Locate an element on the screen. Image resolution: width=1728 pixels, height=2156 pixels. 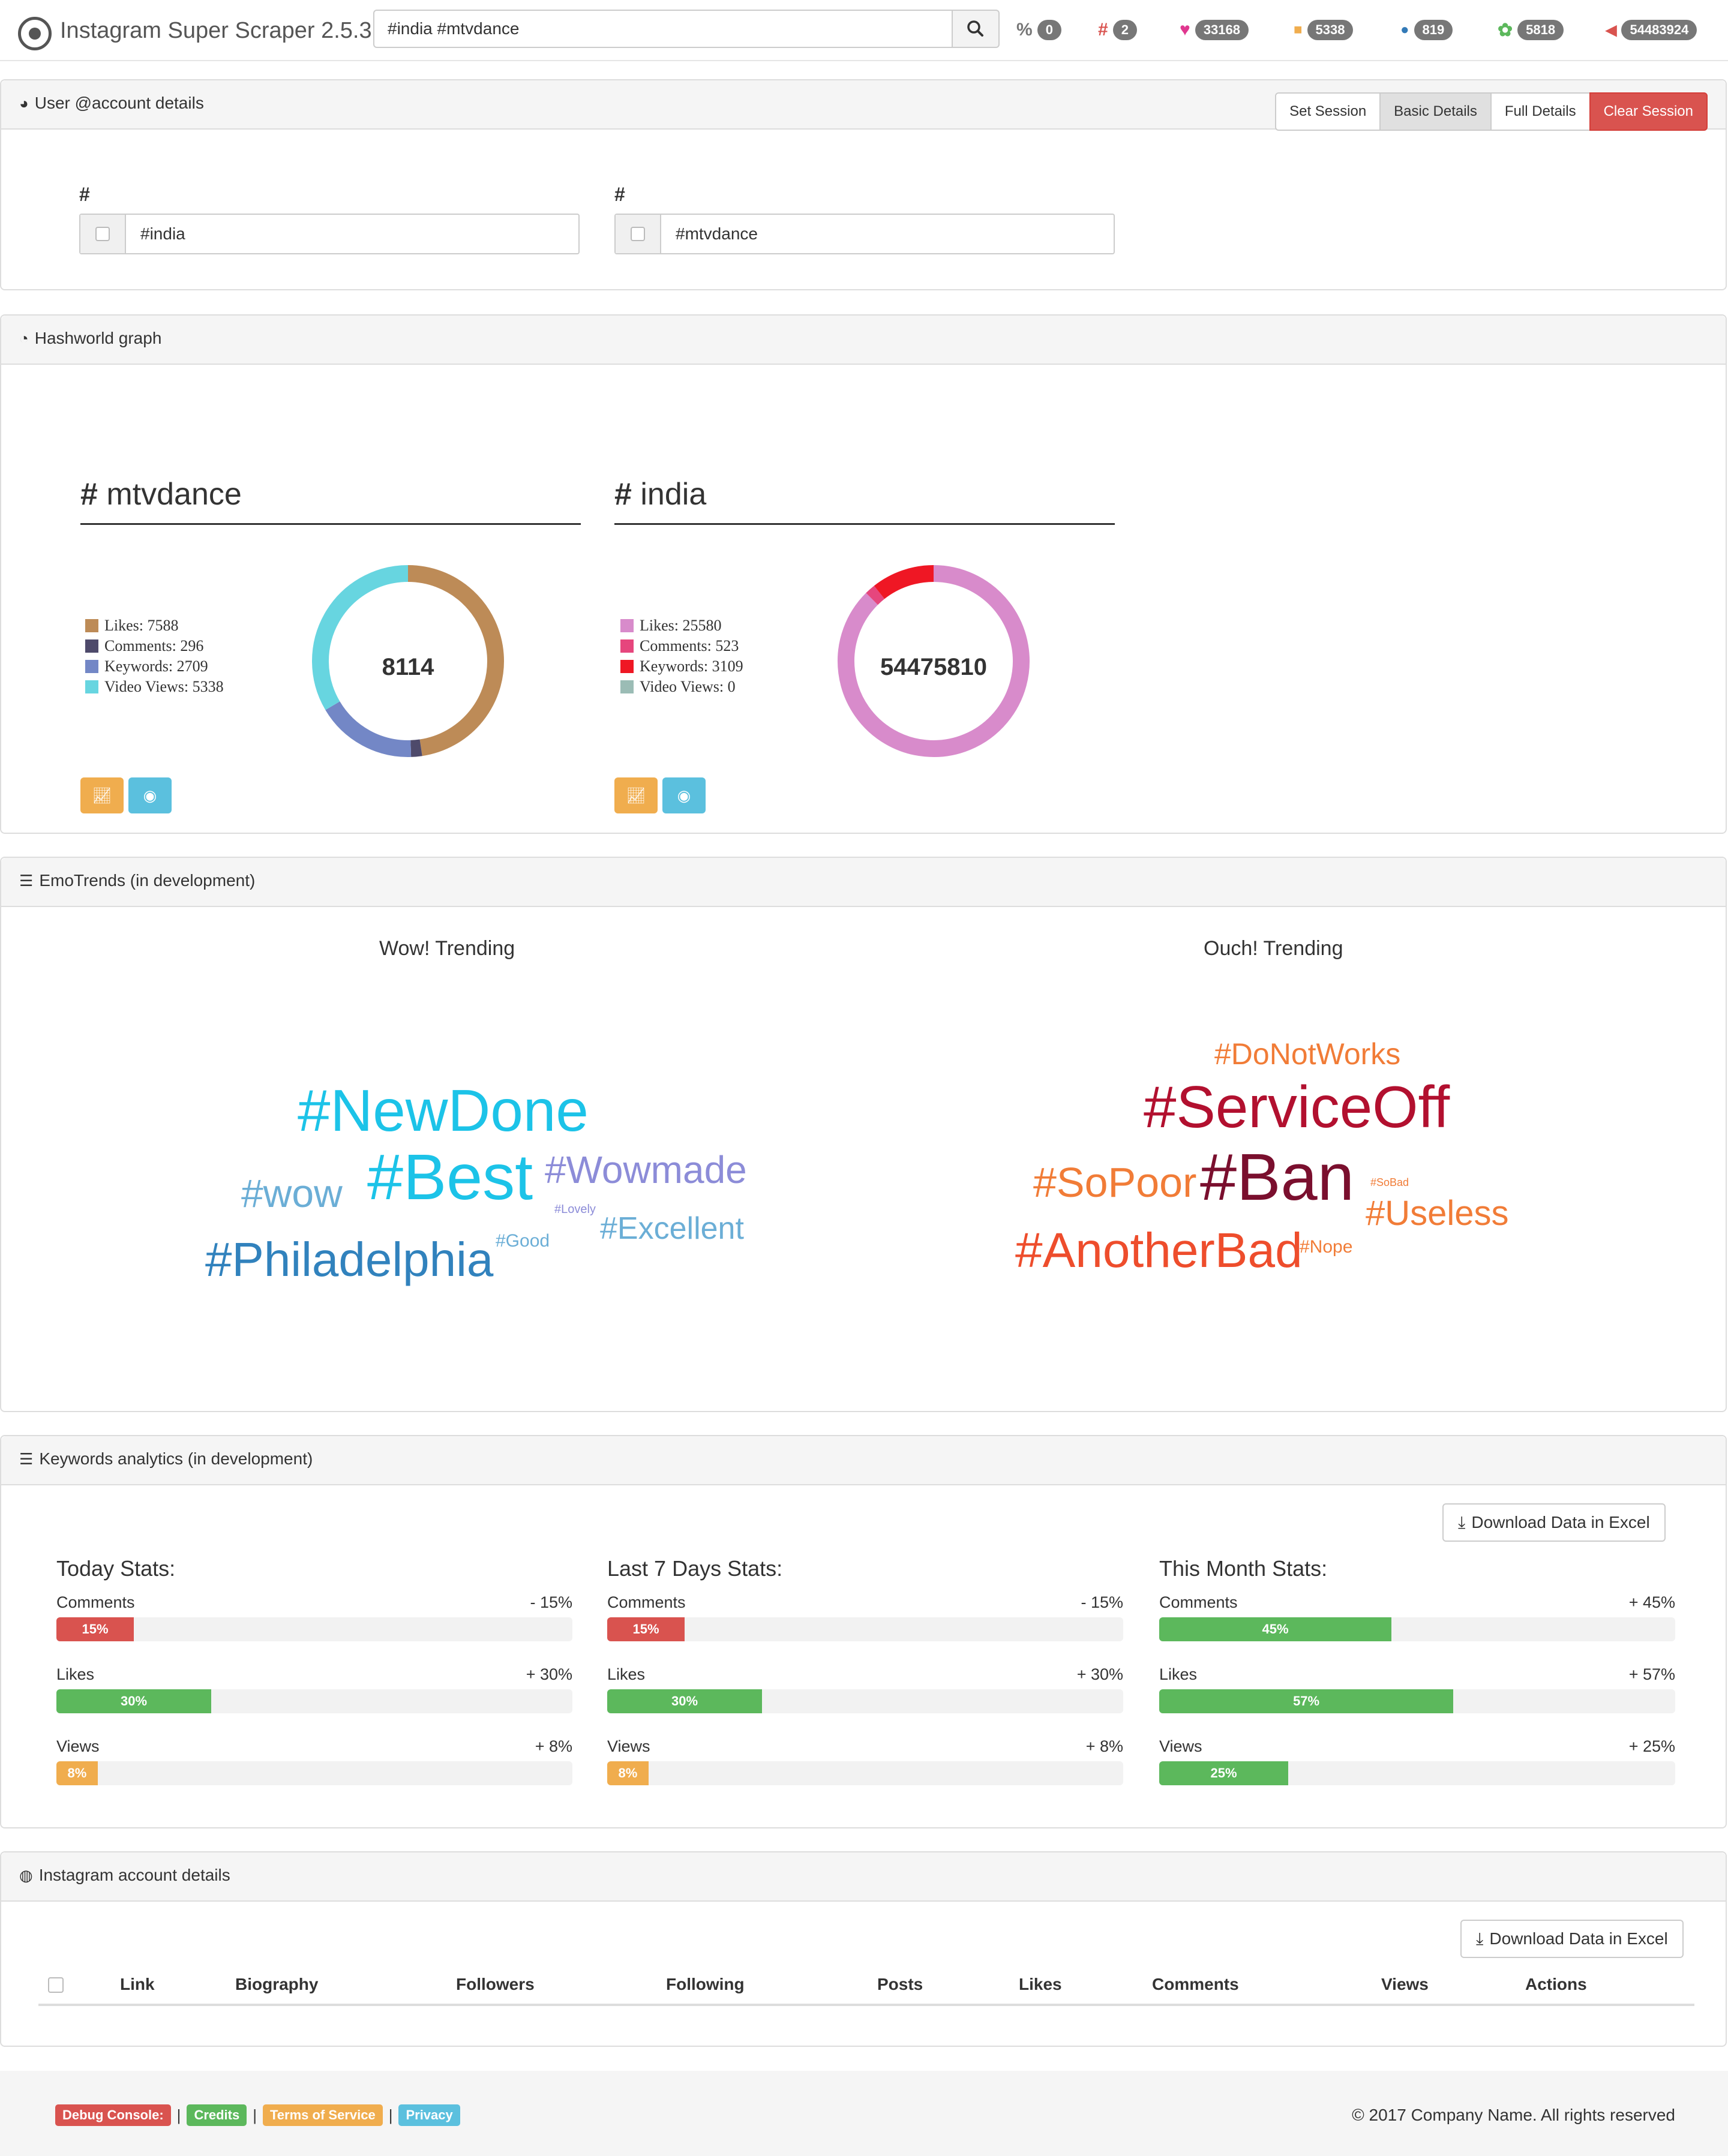
donut-slice-video-views is located at coordinates (360, 637).